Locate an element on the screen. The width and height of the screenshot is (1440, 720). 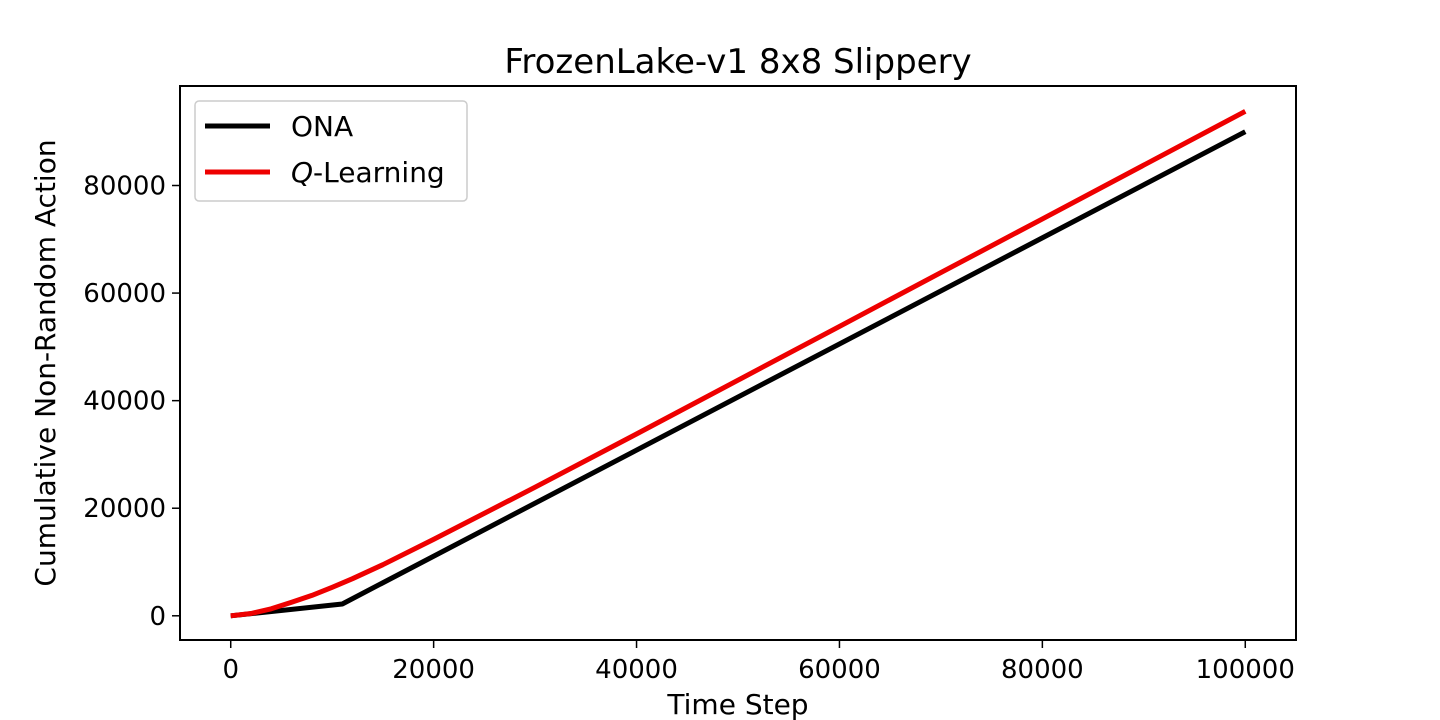
legend-label-q-learning: Q-Learning is located at coordinates (368, 172).